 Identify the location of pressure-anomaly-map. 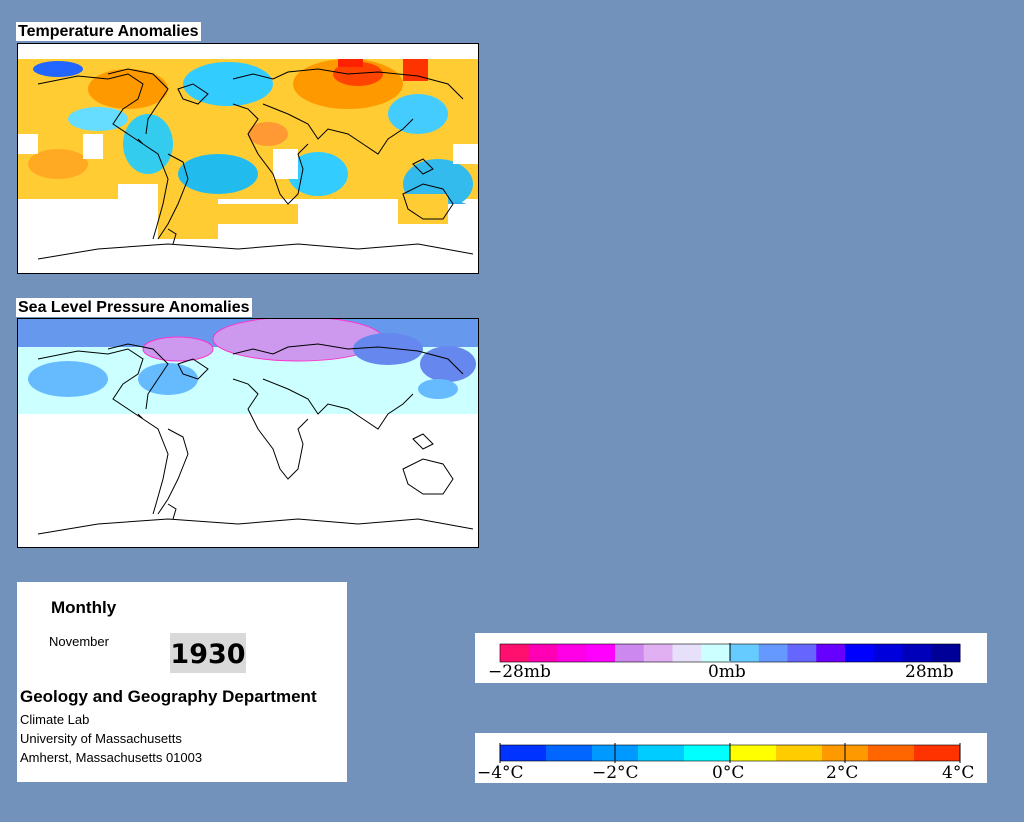
(248, 433).